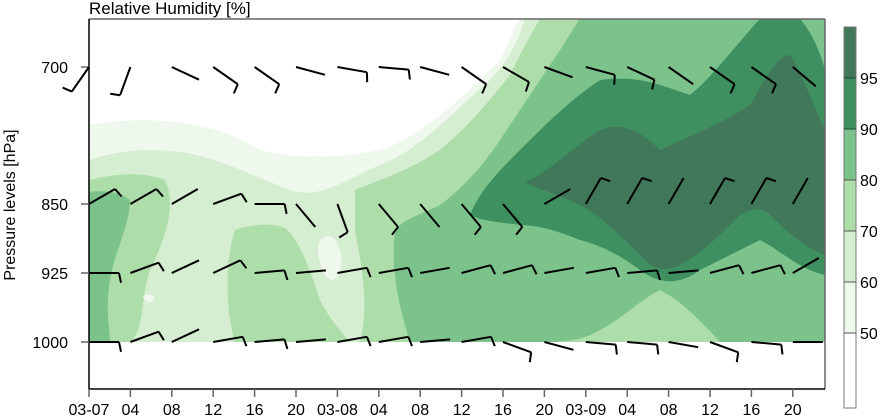 The image size is (880, 418). I want to click on contour-band-70b, so click(288, 283).